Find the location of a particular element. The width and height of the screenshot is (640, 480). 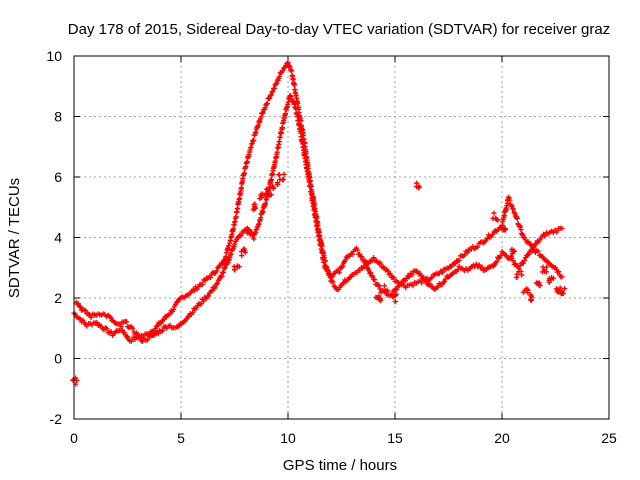

y-tick-label: 2 is located at coordinates (58, 298).